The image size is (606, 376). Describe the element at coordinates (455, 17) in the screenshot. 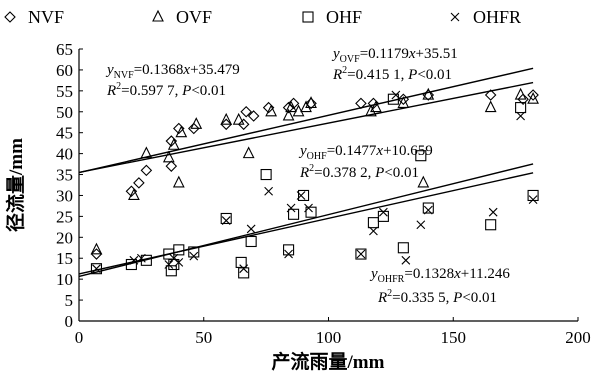

I see `legend-marker-ohfr` at that location.